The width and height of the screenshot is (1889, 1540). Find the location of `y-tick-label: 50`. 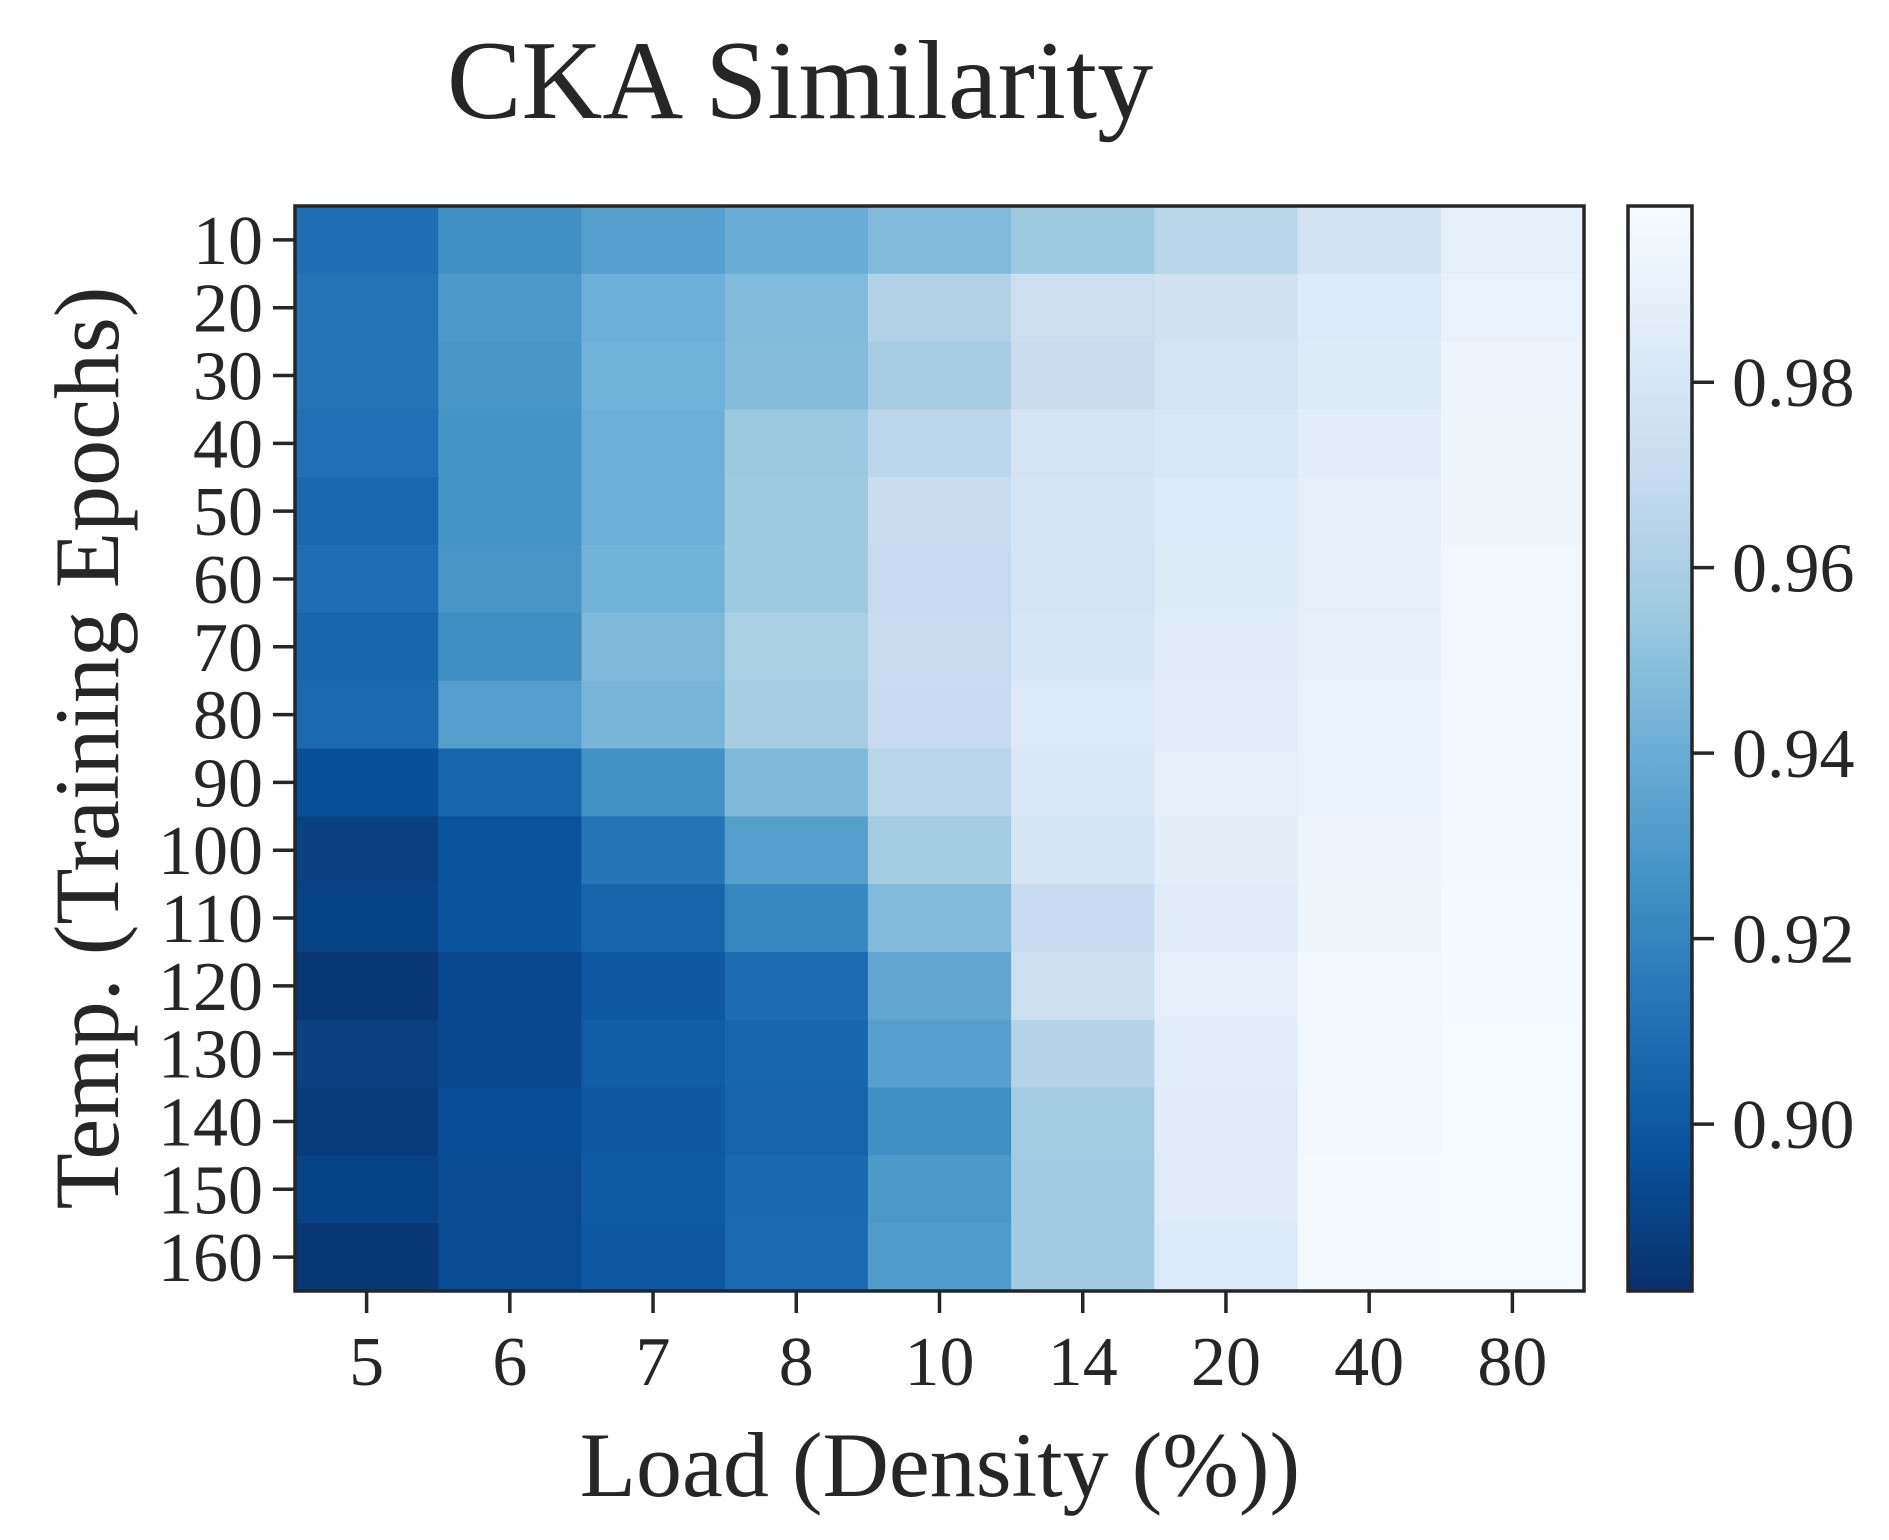

y-tick-label: 50 is located at coordinates (228, 512).